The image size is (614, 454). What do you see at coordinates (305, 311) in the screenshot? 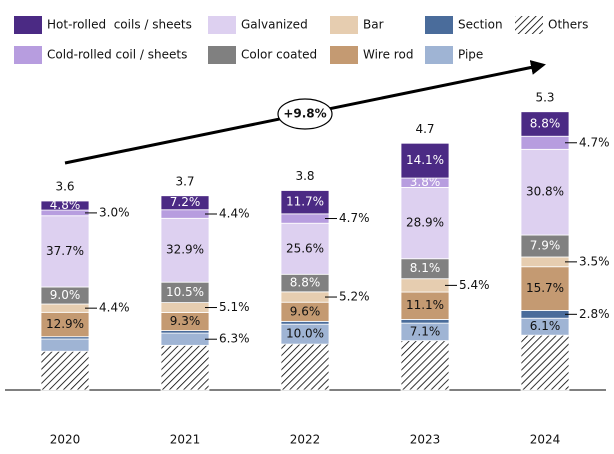
I see `value-label: 9.6%` at bounding box center [305, 311].